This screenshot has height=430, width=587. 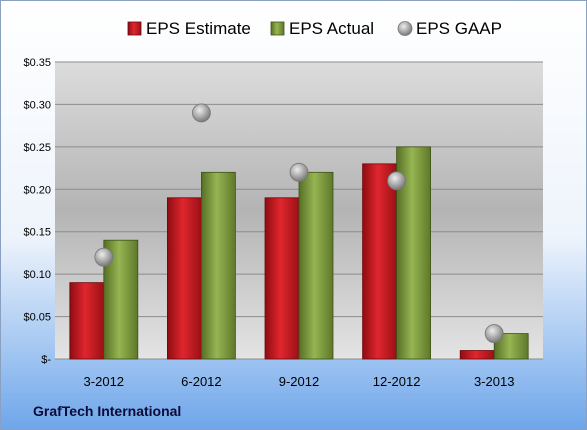 What do you see at coordinates (37, 105) in the screenshot?
I see `y-tick-label: $0.30` at bounding box center [37, 105].